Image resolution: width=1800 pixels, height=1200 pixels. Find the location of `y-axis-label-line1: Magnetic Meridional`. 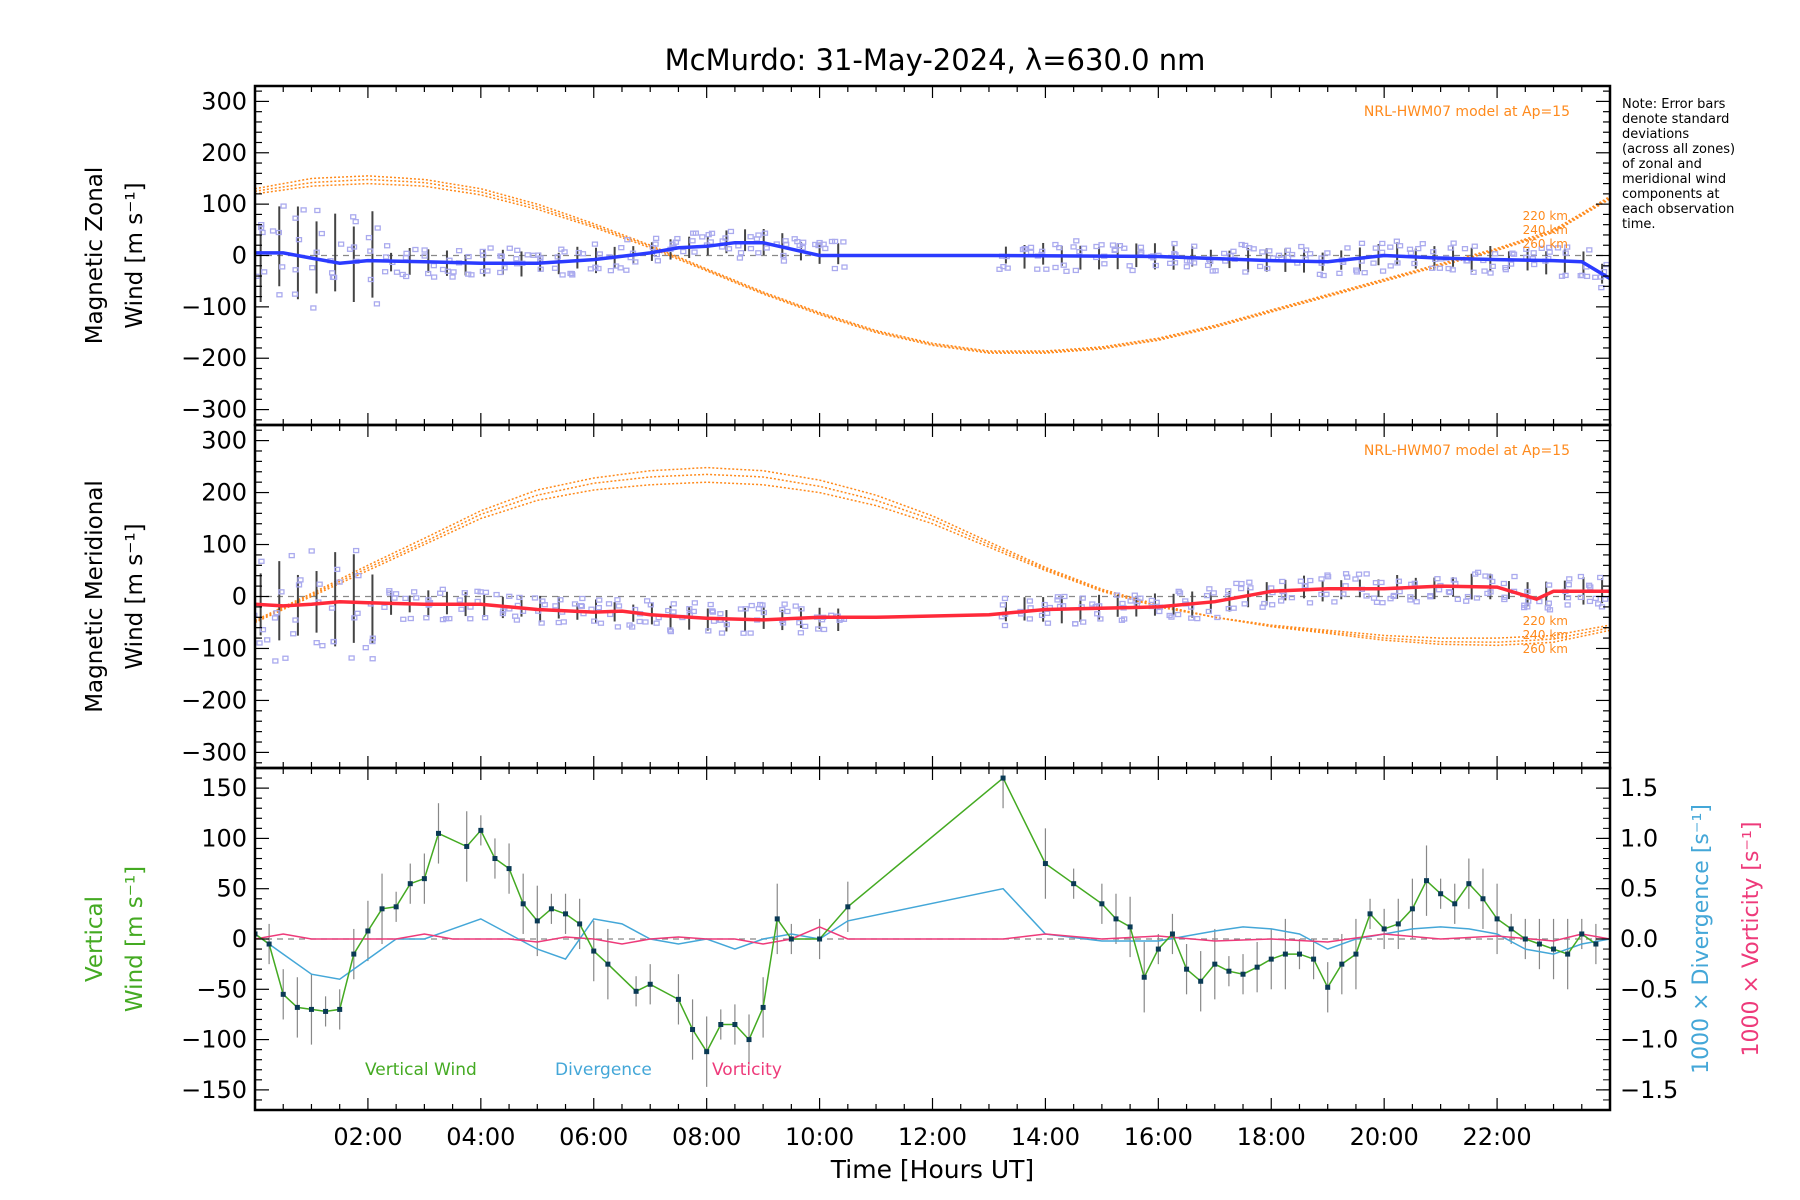

y-axis-label-line1: Magnetic Meridional is located at coordinates (95, 596).